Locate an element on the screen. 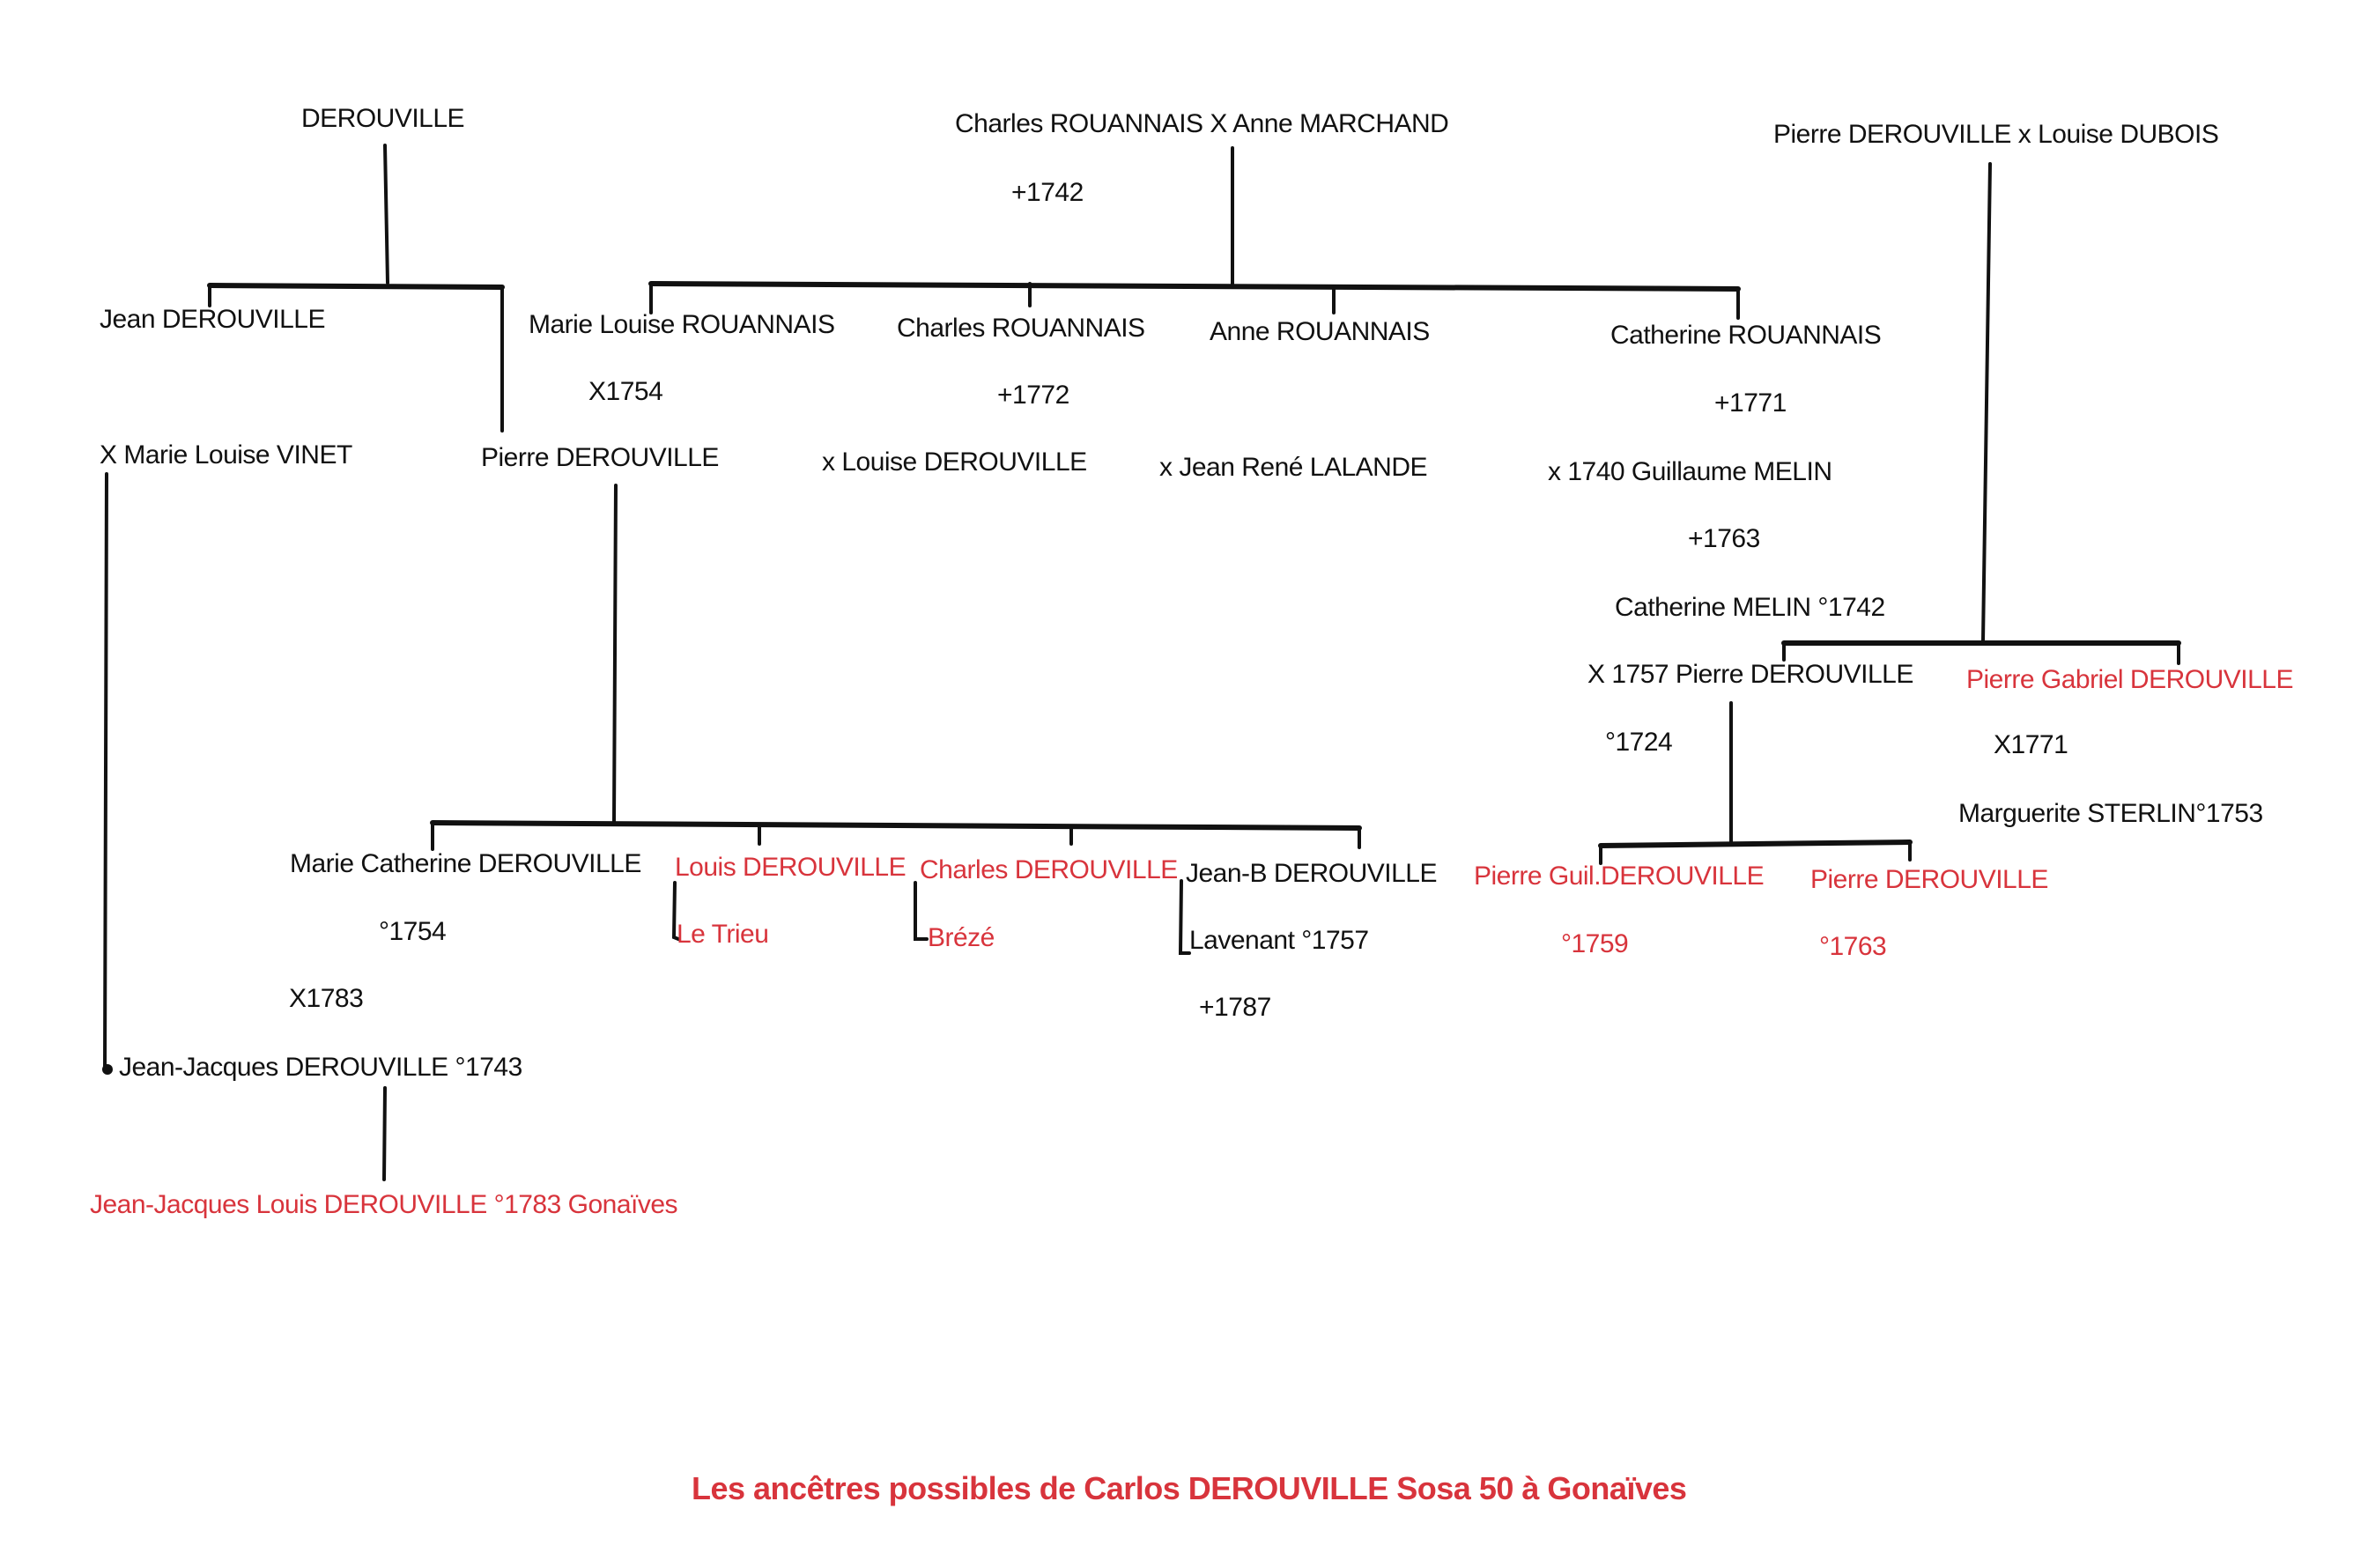 This screenshot has height=1568, width=2368. person-label: Charles ROUANNAIS X Anne MARCHAND is located at coordinates (1202, 123).